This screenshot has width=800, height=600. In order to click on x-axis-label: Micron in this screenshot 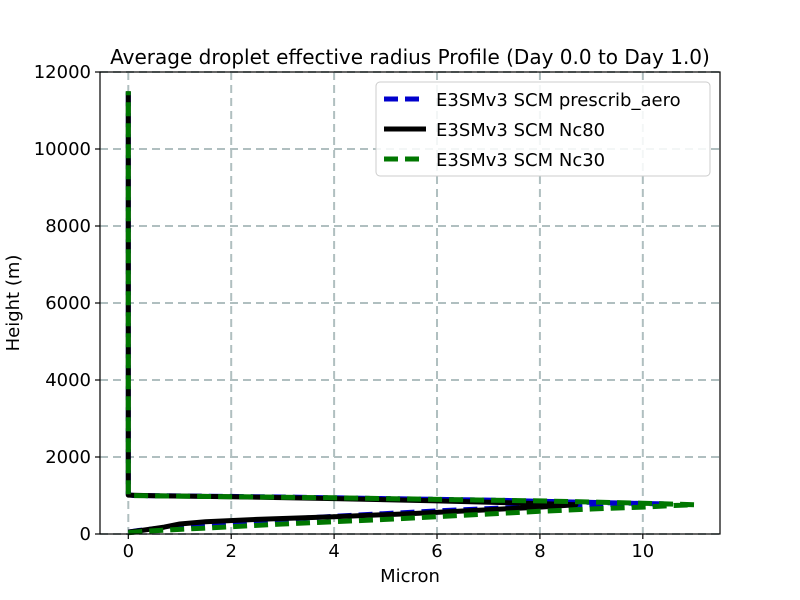, I will do `click(410, 576)`.